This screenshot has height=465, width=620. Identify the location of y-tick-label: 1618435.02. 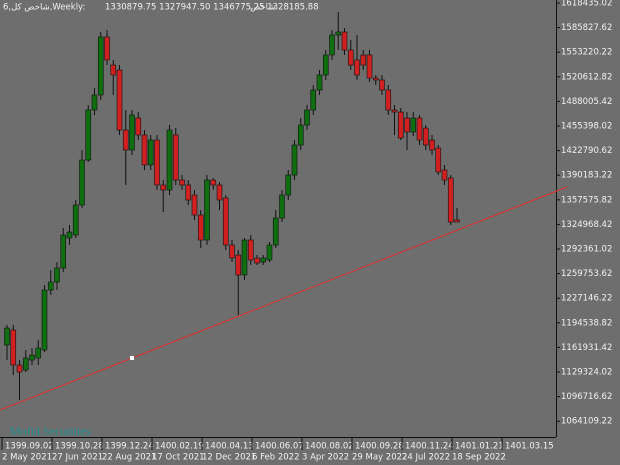
(586, 4).